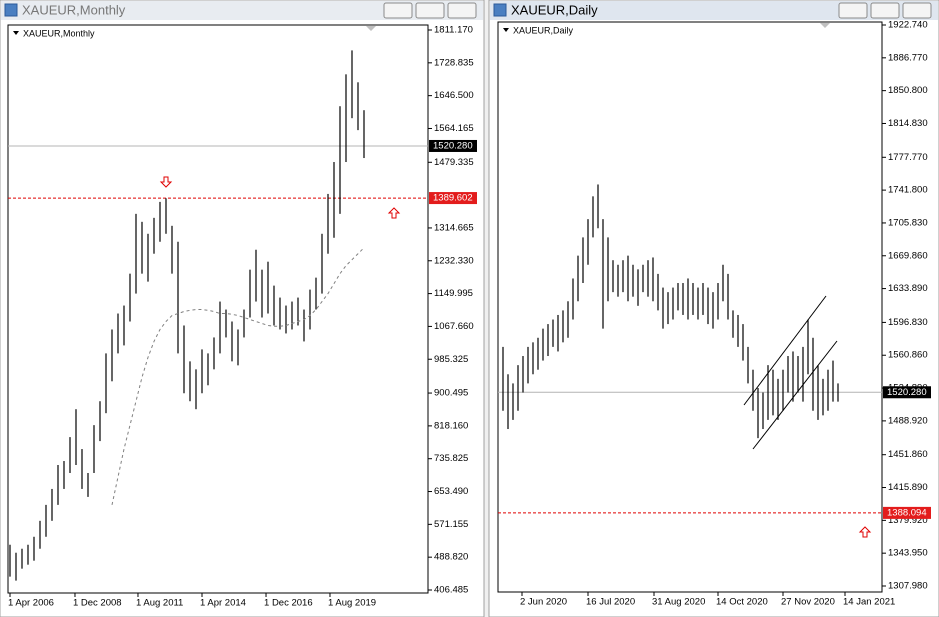  I want to click on y-tick-label: 1922.740, so click(908, 25).